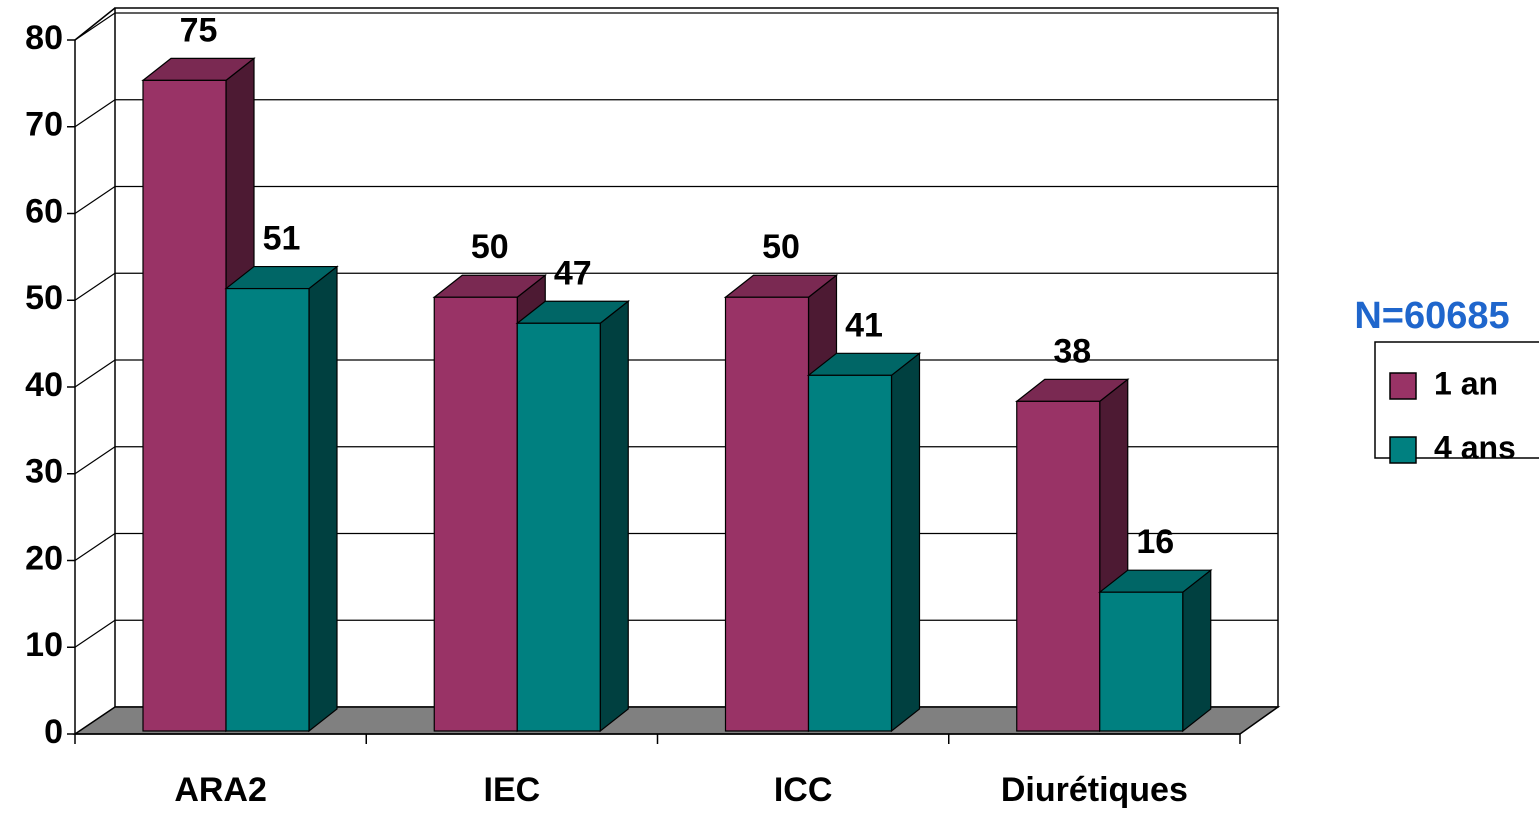 The width and height of the screenshot is (1539, 814). What do you see at coordinates (512, 790) in the screenshot?
I see `x-tick-label: IEC` at bounding box center [512, 790].